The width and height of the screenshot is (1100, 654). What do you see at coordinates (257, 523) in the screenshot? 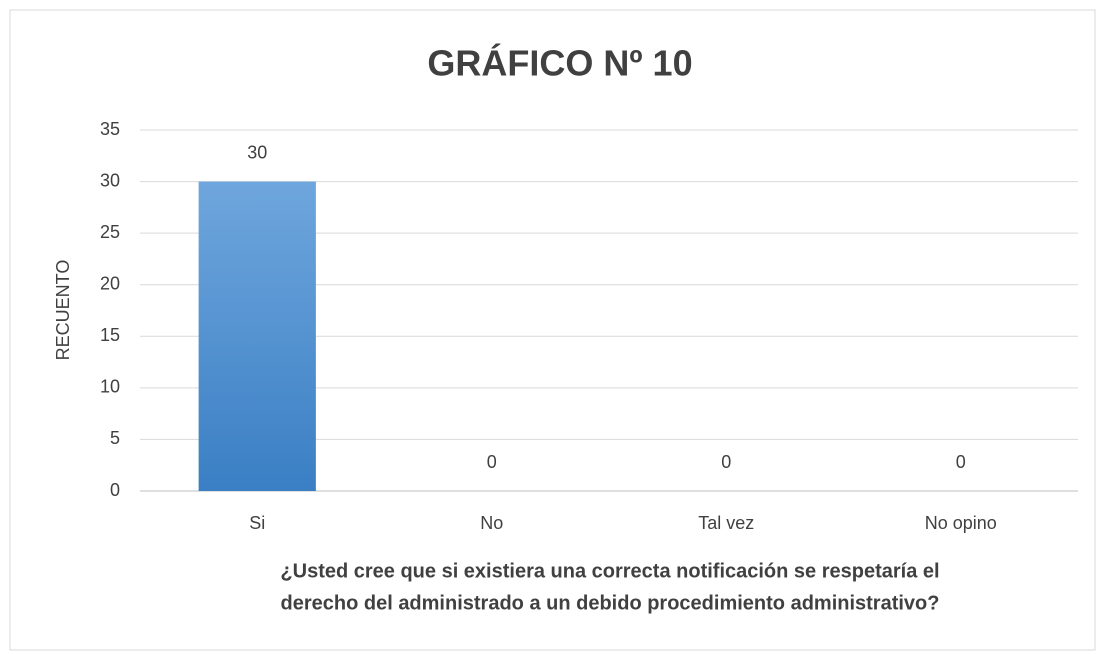
I see `x-tick-label: Si` at bounding box center [257, 523].